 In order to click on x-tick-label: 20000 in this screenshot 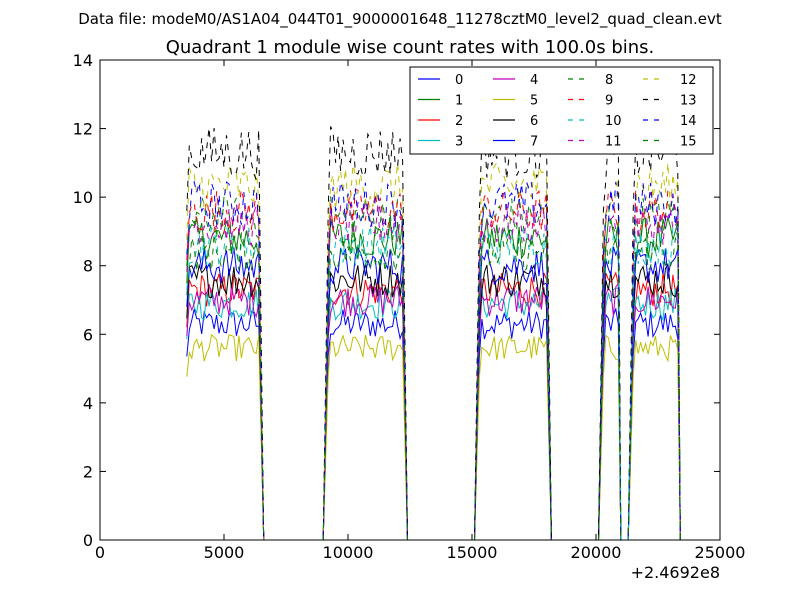, I will do `click(596, 552)`.